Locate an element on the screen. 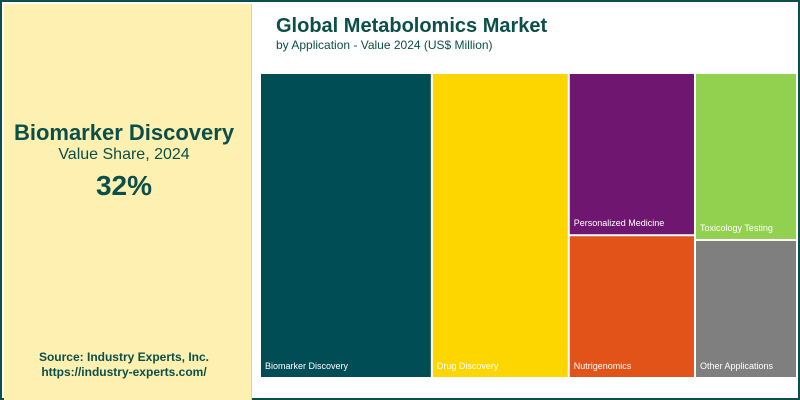  treemap-tile-other-applications is located at coordinates (745, 308).